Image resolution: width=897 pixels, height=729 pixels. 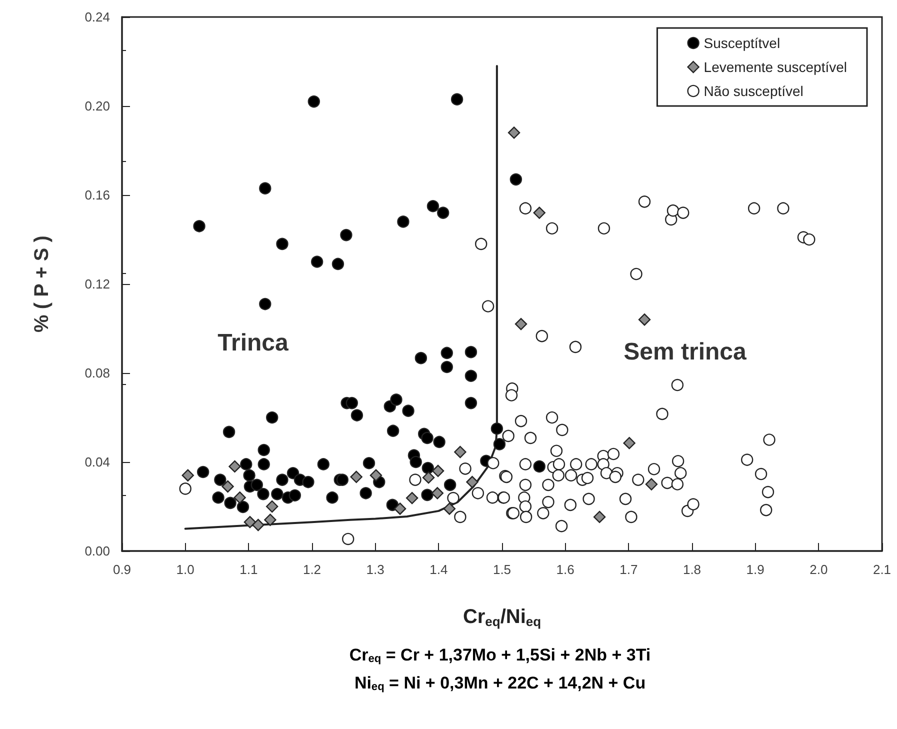 I want to click on y-tick-label: 0.24, so click(x=97, y=17).